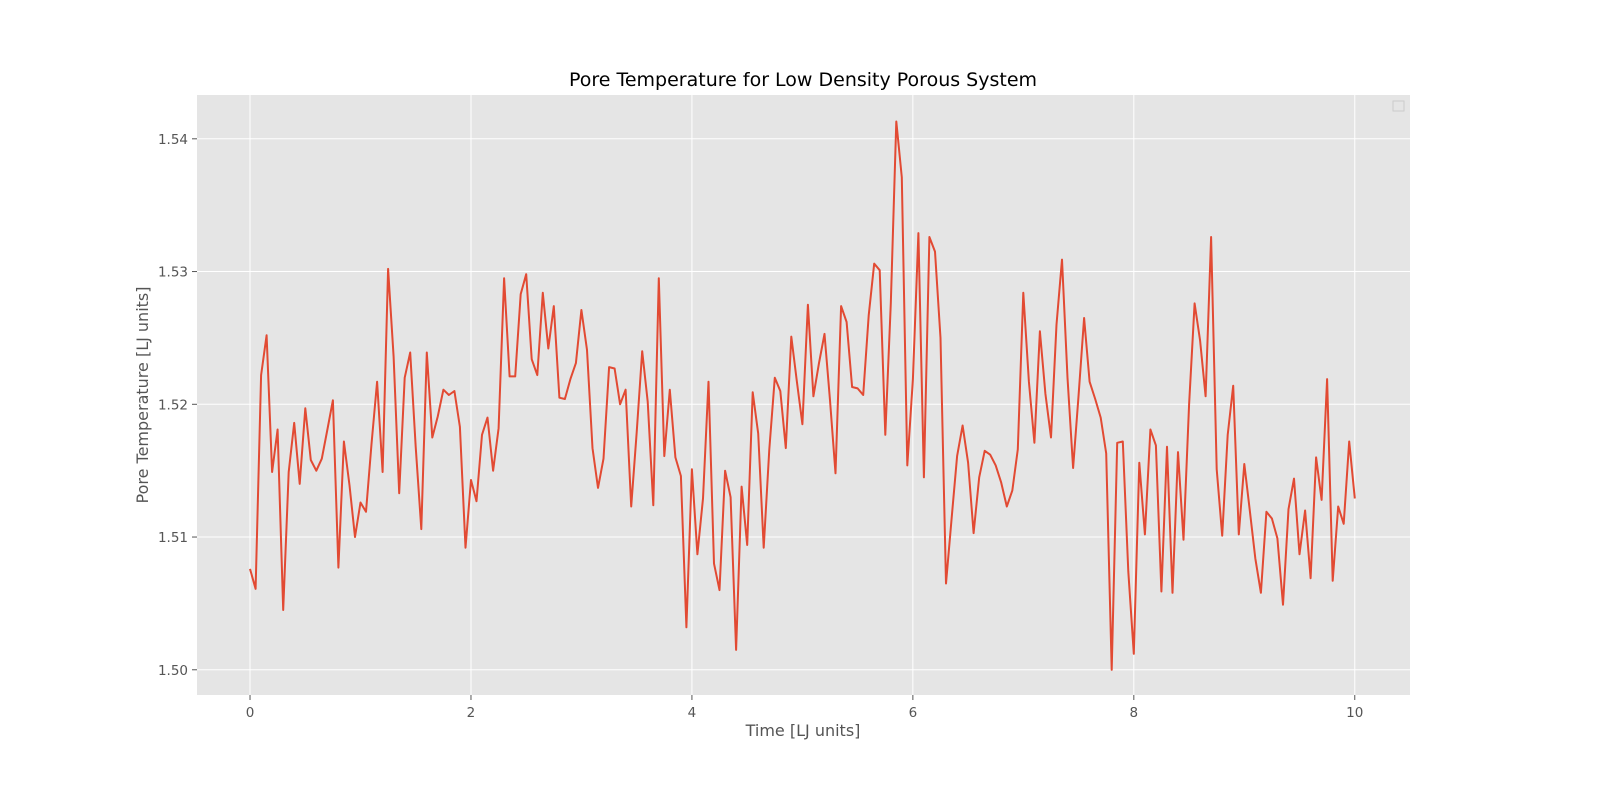 This screenshot has width=1600, height=798. I want to click on x-tick-label: 4, so click(692, 713).